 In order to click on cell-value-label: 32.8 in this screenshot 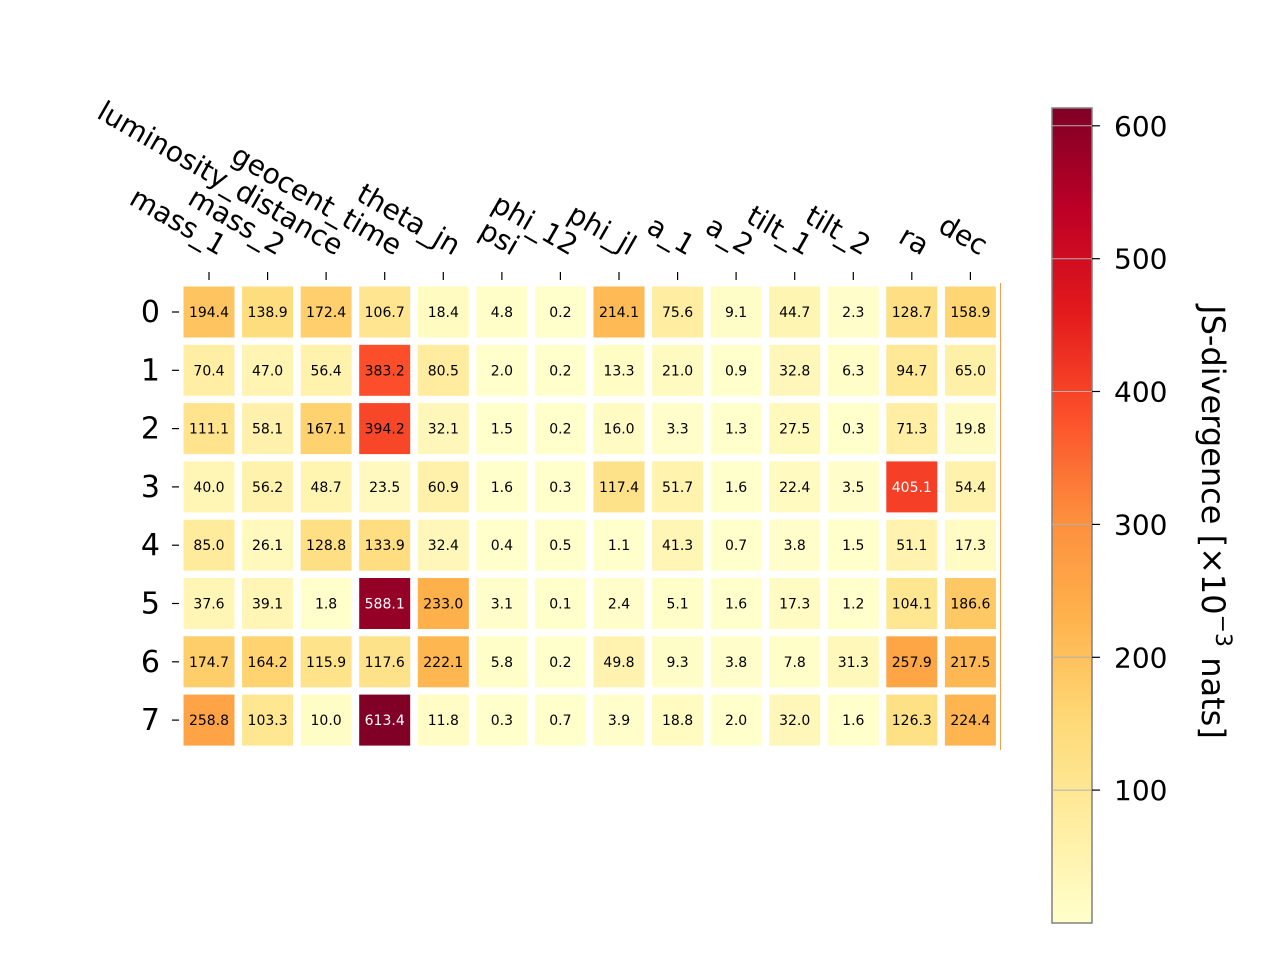, I will do `click(794, 371)`.